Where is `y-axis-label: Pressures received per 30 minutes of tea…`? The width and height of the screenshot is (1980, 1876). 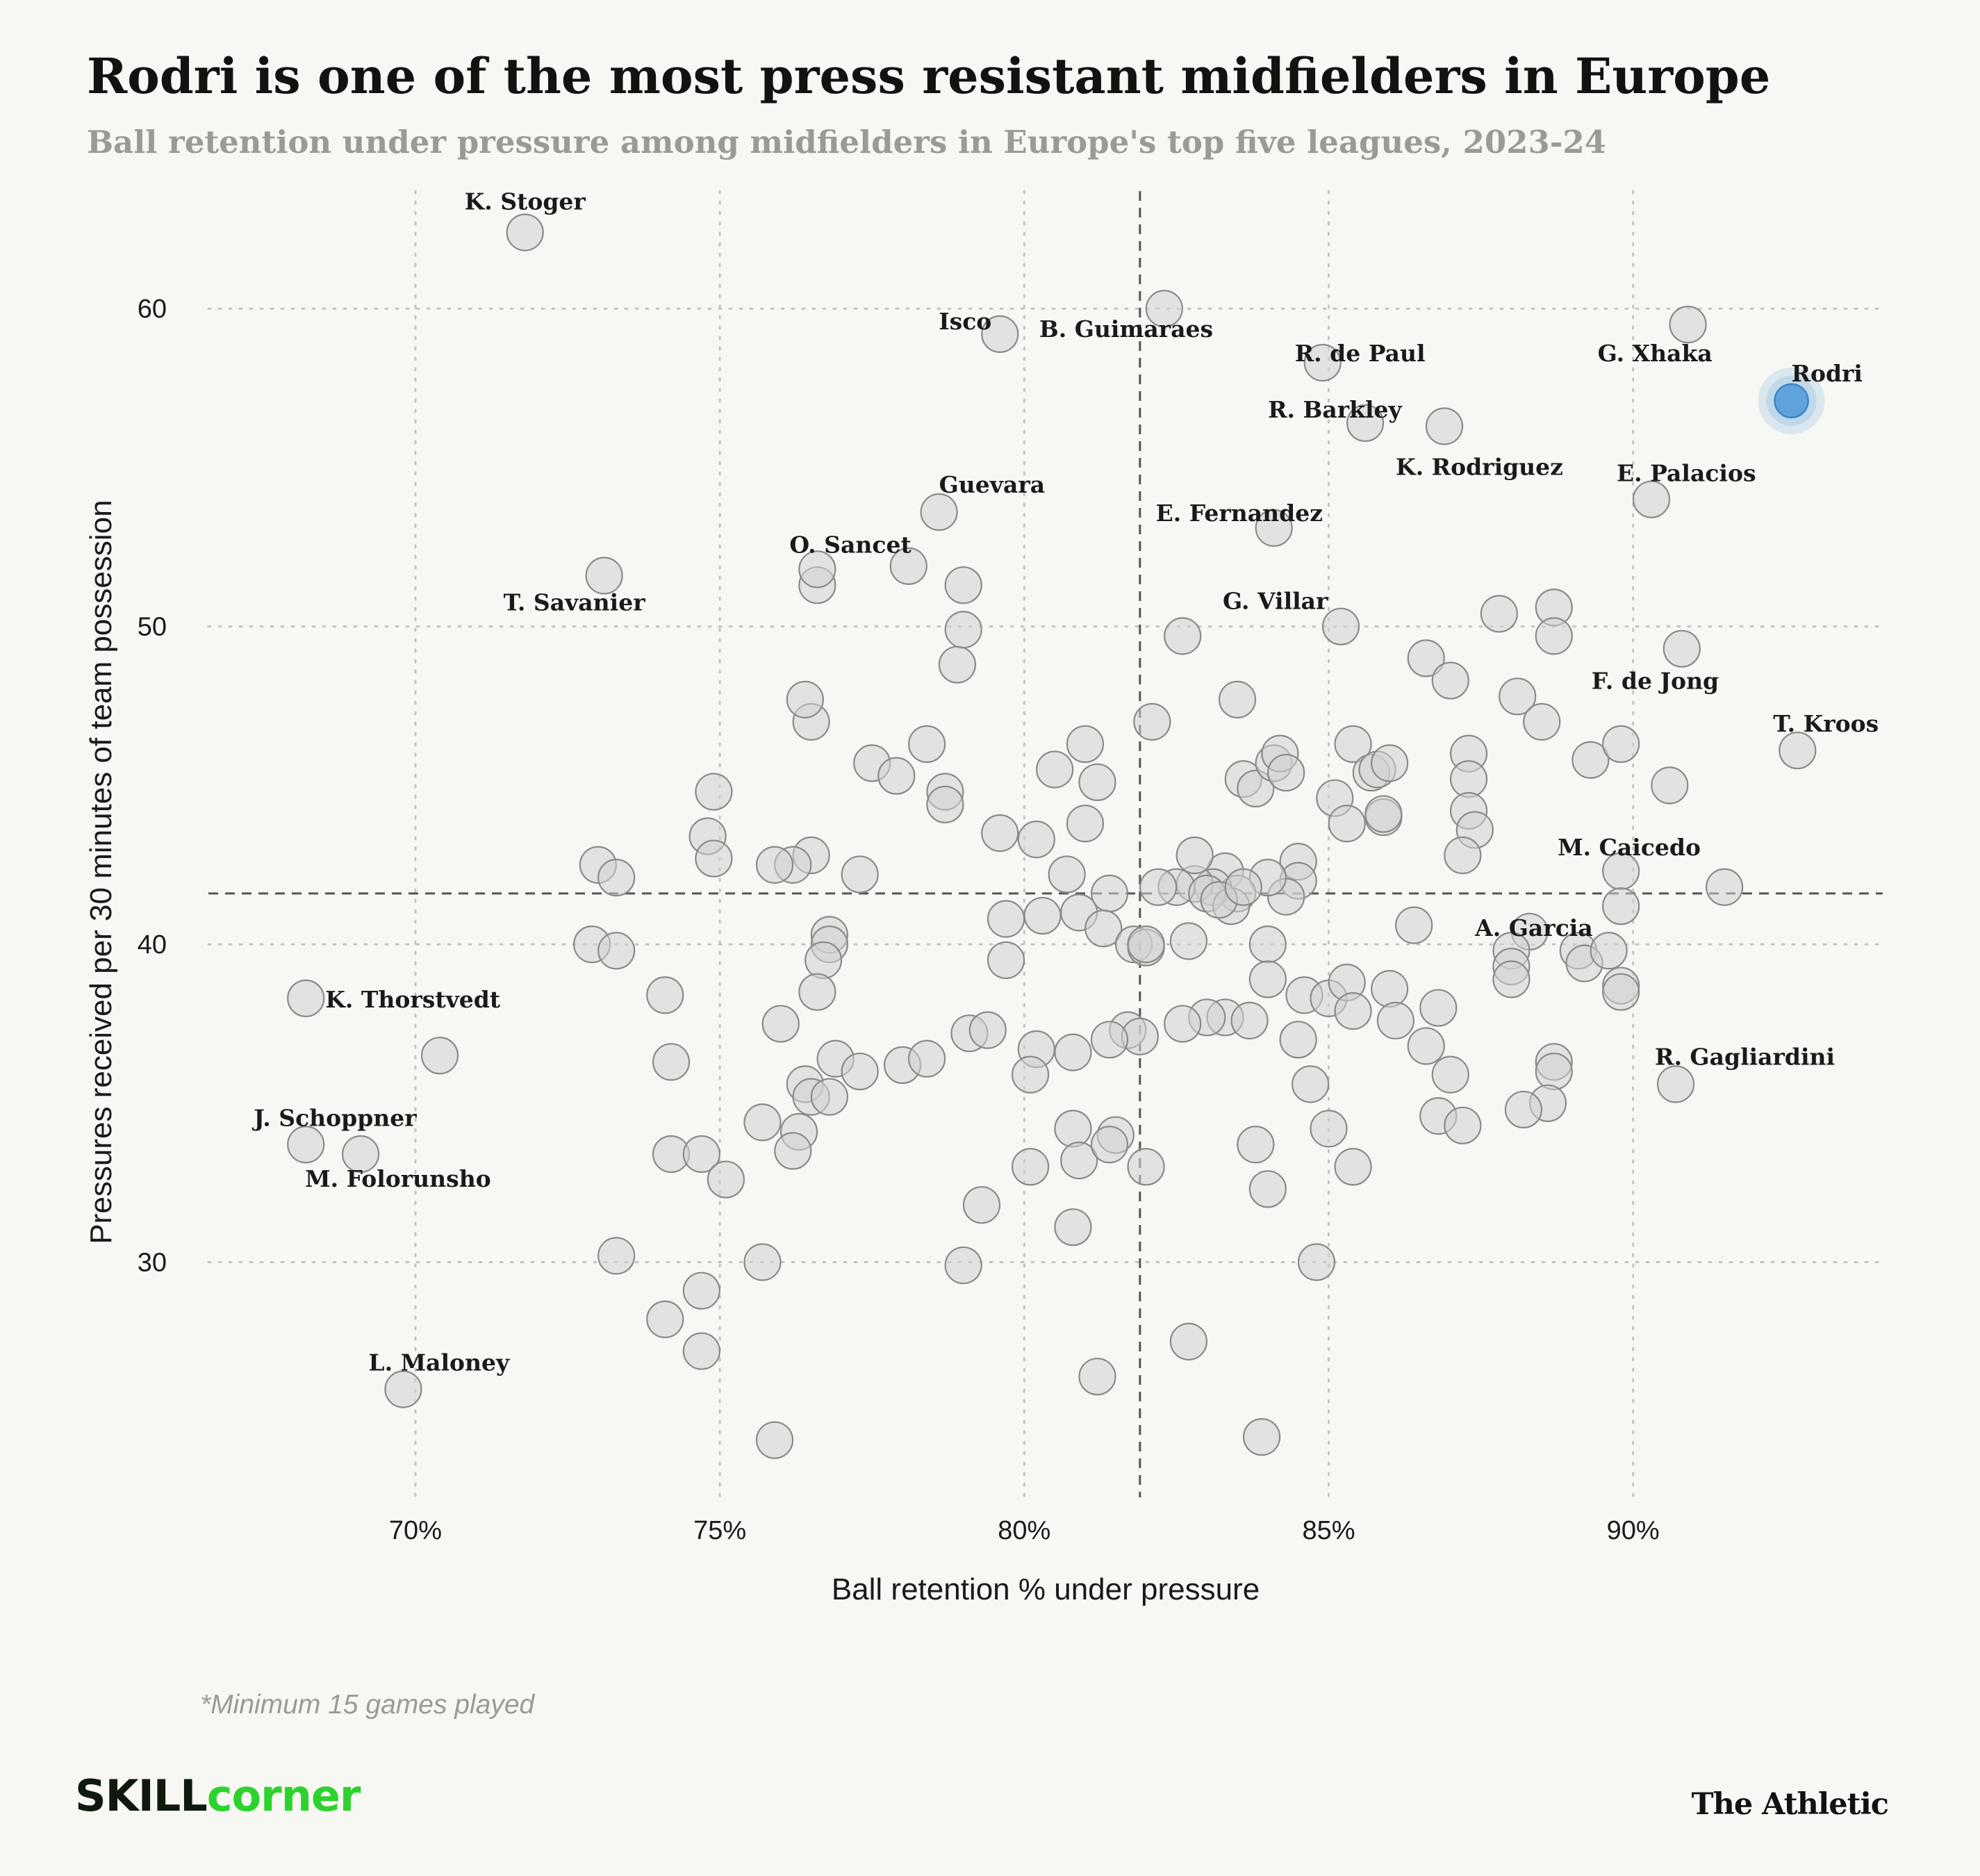
y-axis-label: Pressures received per 30 minutes of tea… is located at coordinates (101, 872).